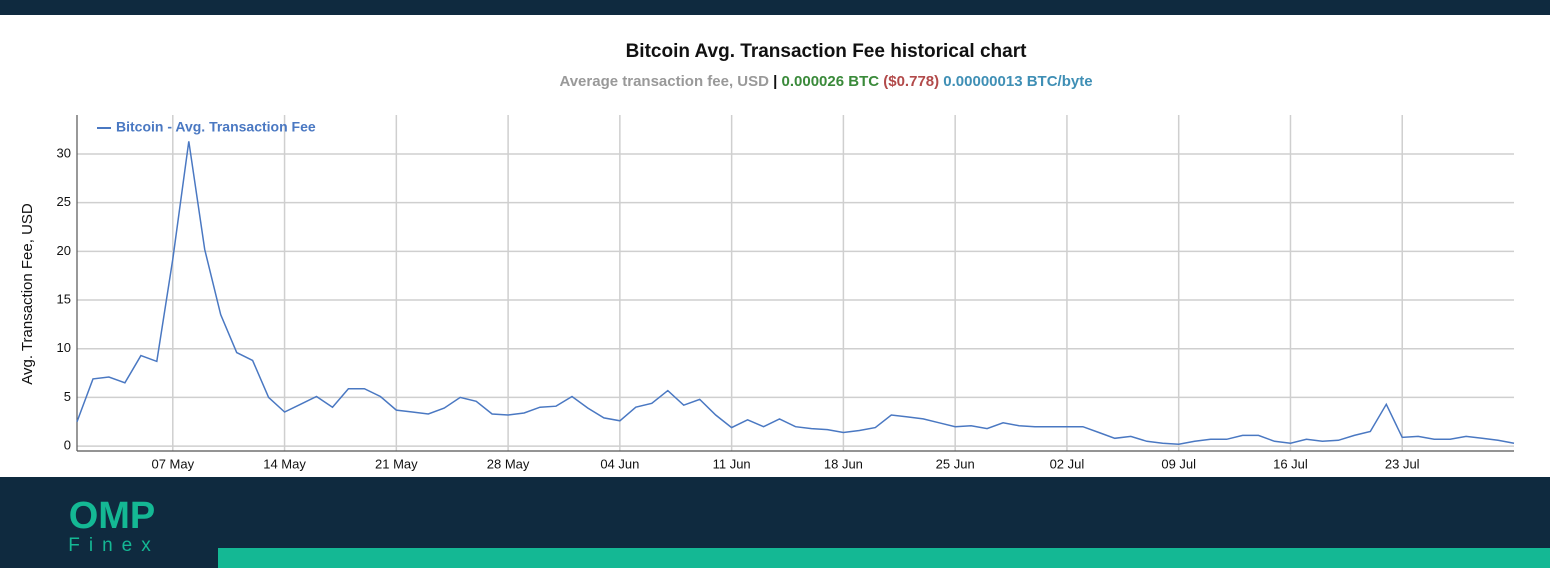 This screenshot has height=568, width=1550. What do you see at coordinates (955, 463) in the screenshot?
I see `x-tick-label: 25 Jun` at bounding box center [955, 463].